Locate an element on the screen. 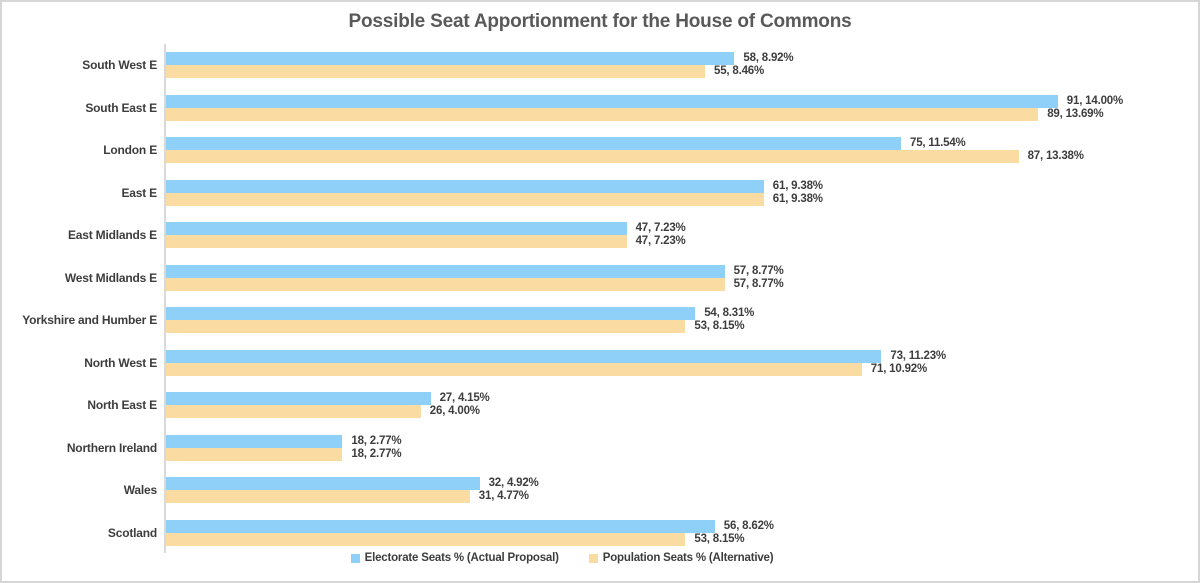 The height and width of the screenshot is (583, 1200). bar-population-seats-north-west-e is located at coordinates (514, 369).